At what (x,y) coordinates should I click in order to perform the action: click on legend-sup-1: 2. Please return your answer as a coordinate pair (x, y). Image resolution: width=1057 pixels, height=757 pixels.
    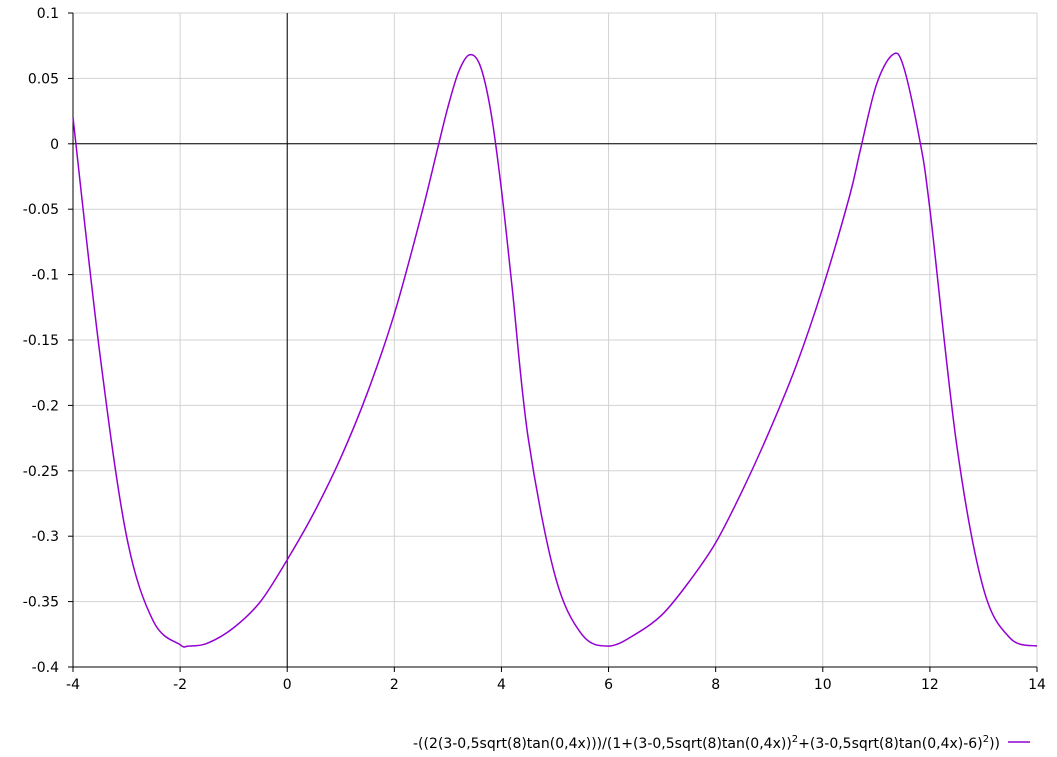
    Looking at the image, I should click on (795, 739).